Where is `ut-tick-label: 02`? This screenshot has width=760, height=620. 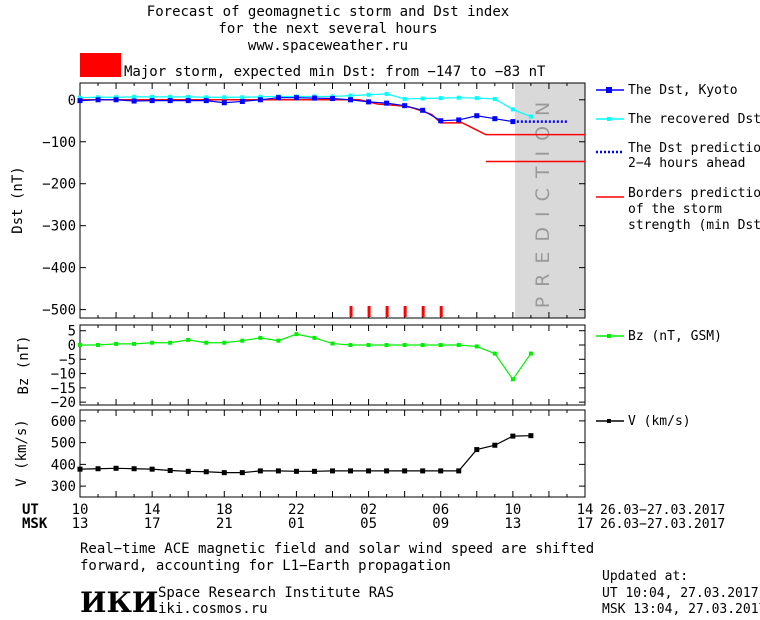 ut-tick-label: 02 is located at coordinates (368, 510).